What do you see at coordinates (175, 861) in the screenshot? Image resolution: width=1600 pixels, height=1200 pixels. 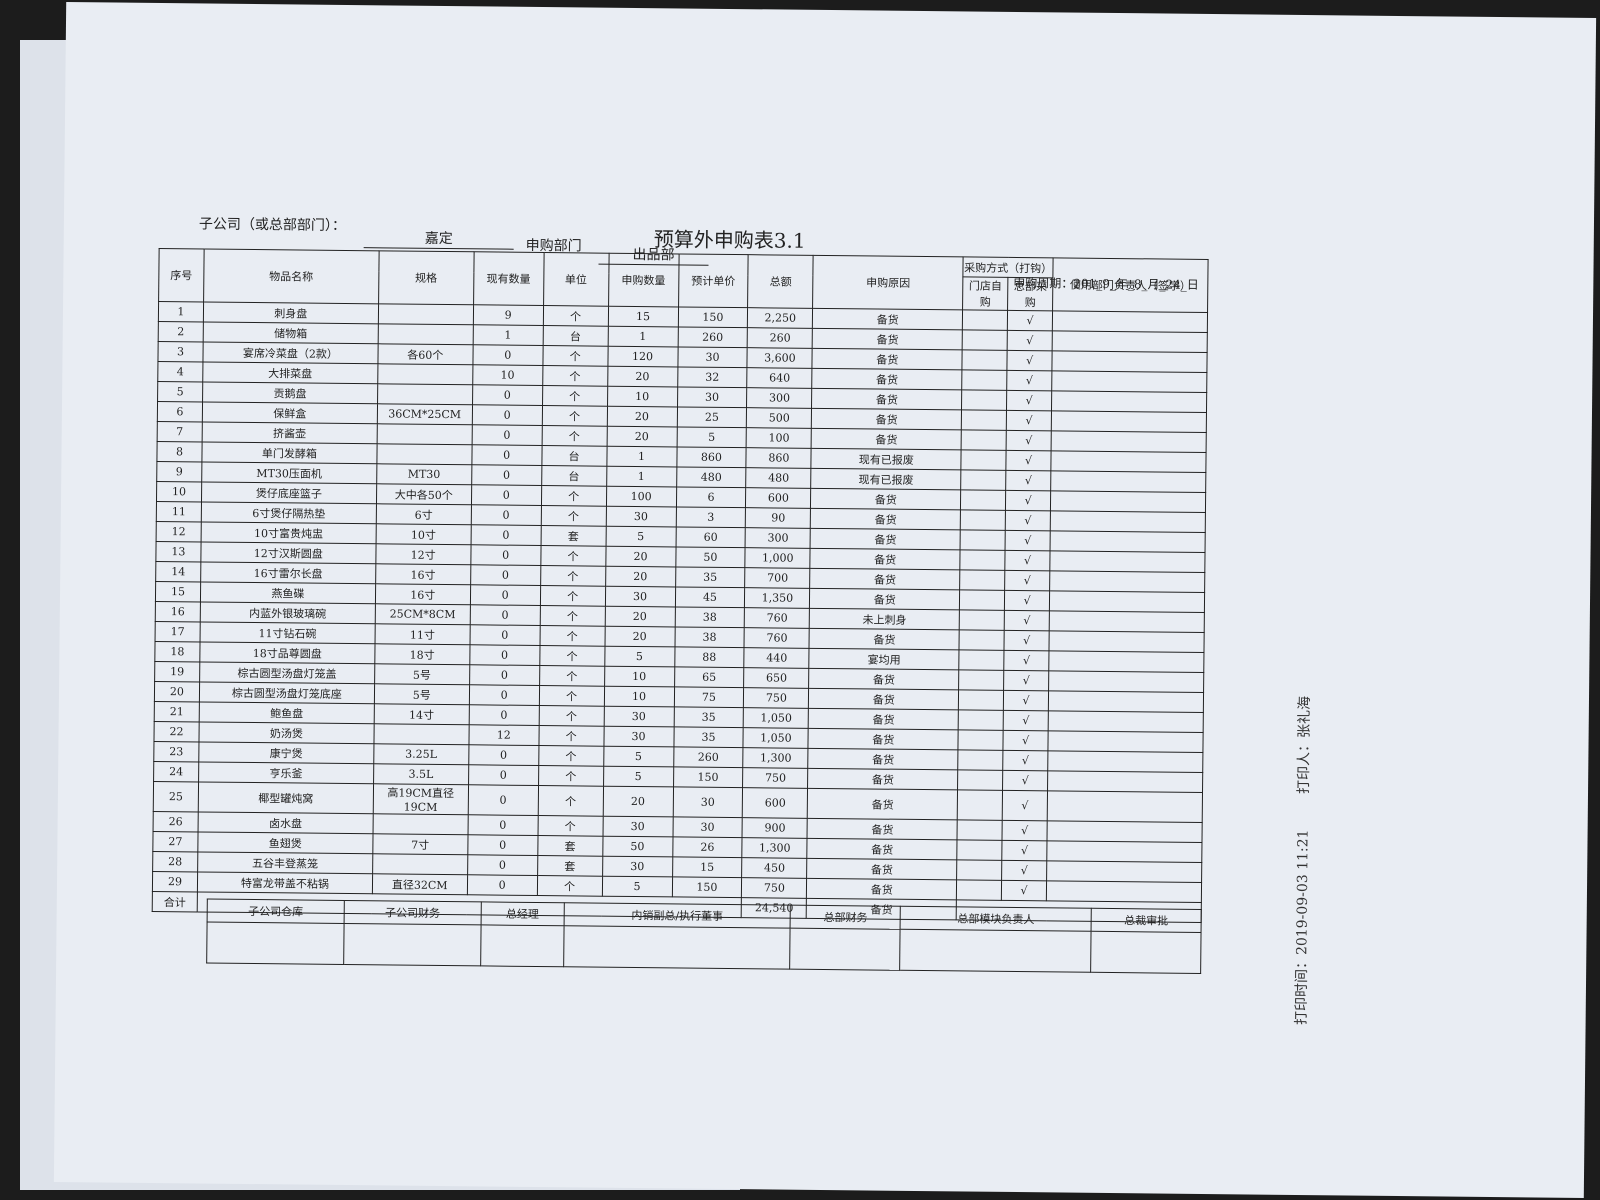 I see `cell-no: 28` at bounding box center [175, 861].